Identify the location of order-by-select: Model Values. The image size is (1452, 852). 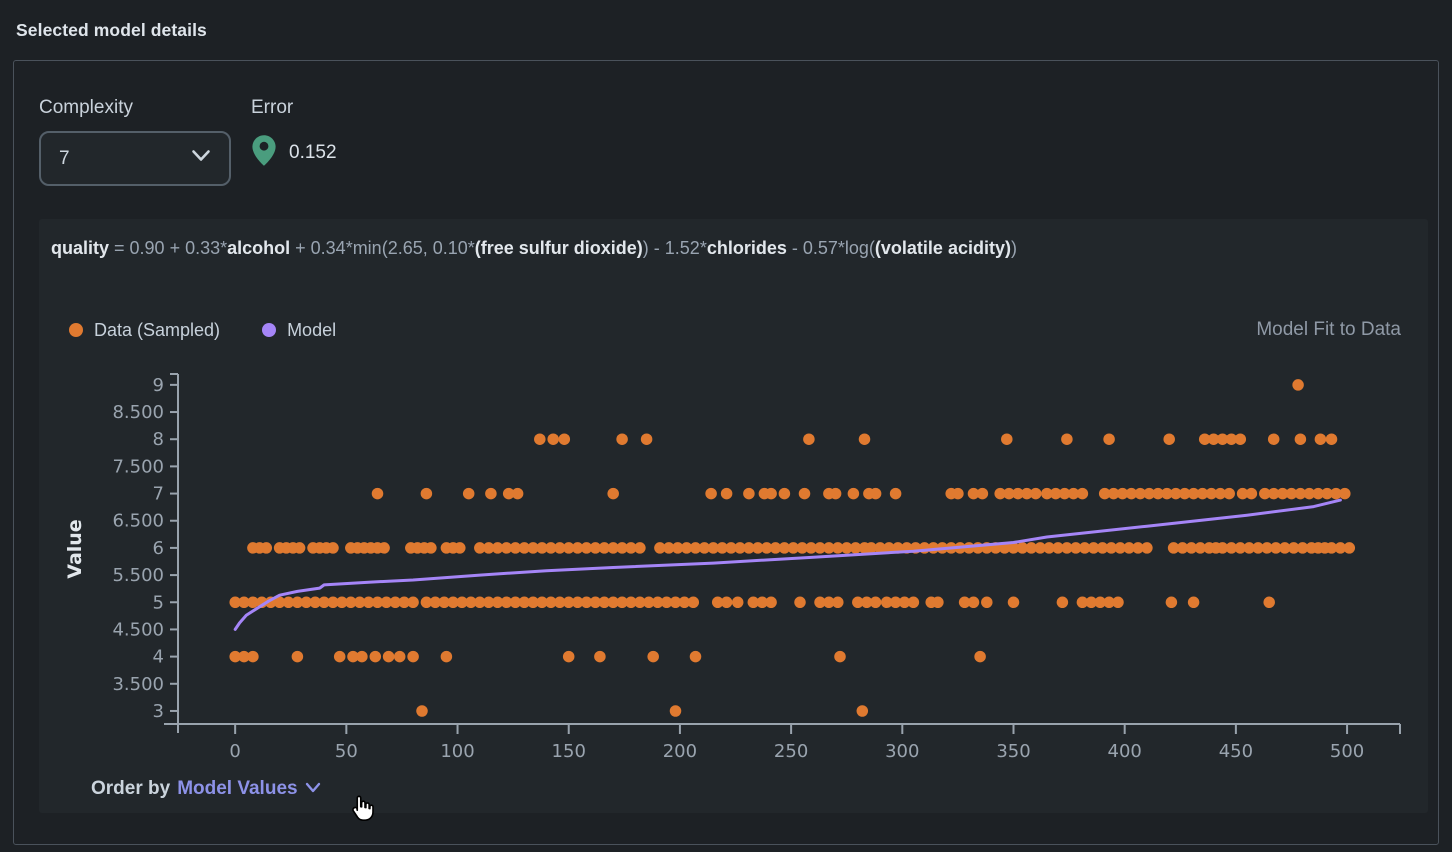
(248, 789).